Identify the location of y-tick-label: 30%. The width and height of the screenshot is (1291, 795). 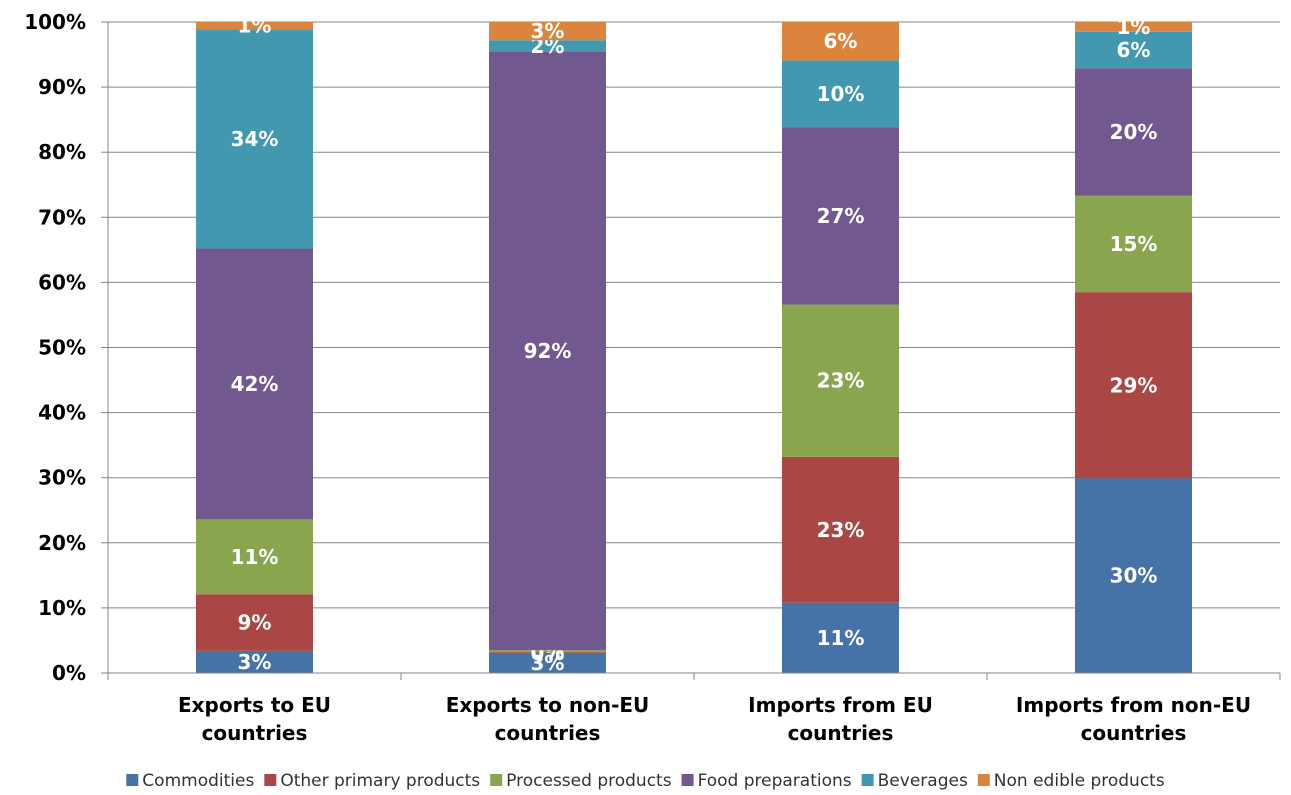
(62, 478).